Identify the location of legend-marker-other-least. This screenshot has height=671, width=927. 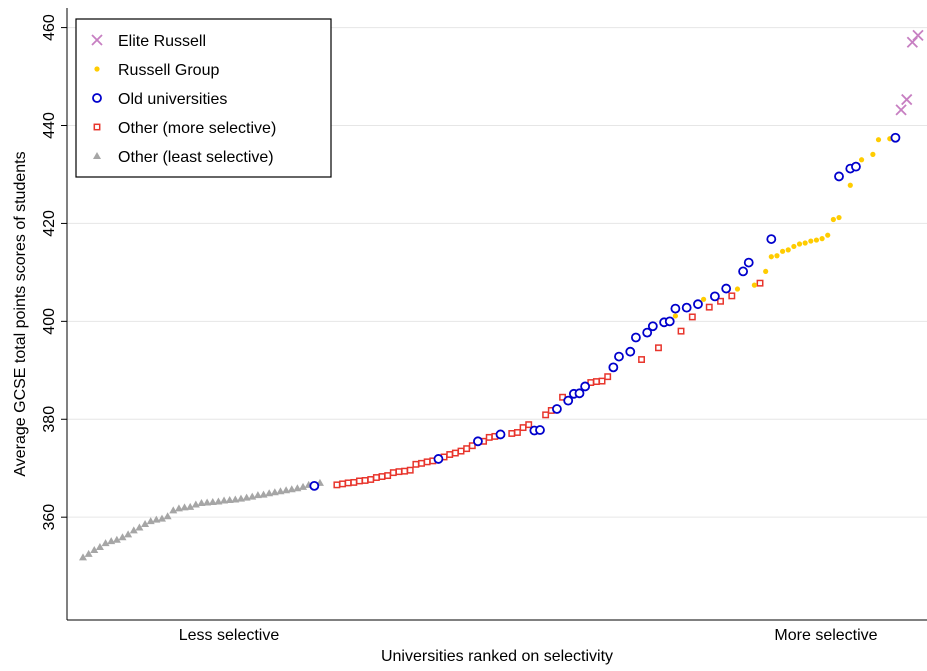
(97, 155).